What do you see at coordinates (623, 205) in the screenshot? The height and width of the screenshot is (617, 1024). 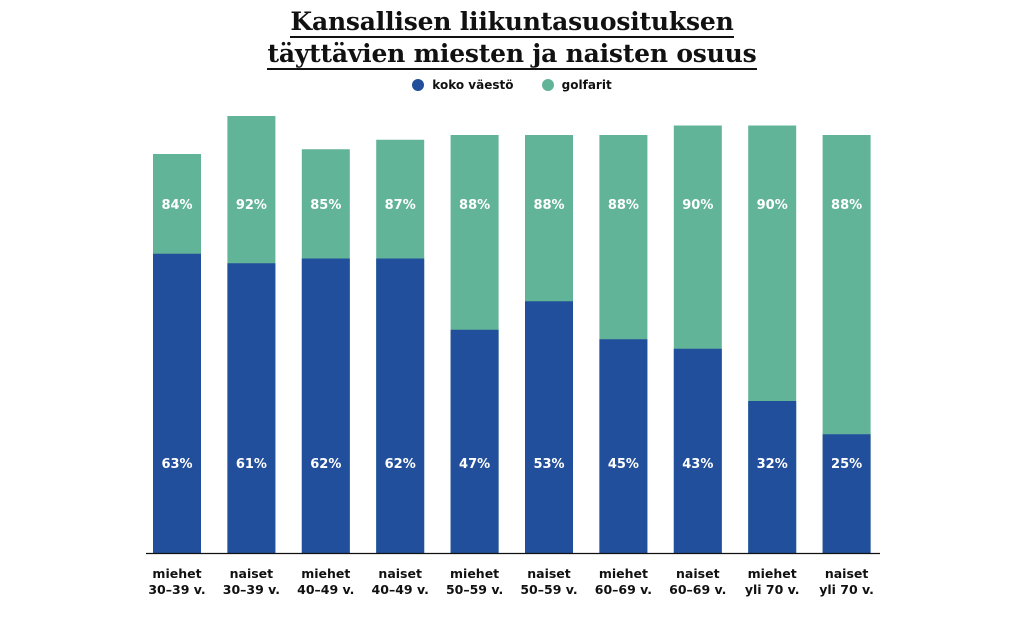 I see `data-label-golfarit-6: 88%` at bounding box center [623, 205].